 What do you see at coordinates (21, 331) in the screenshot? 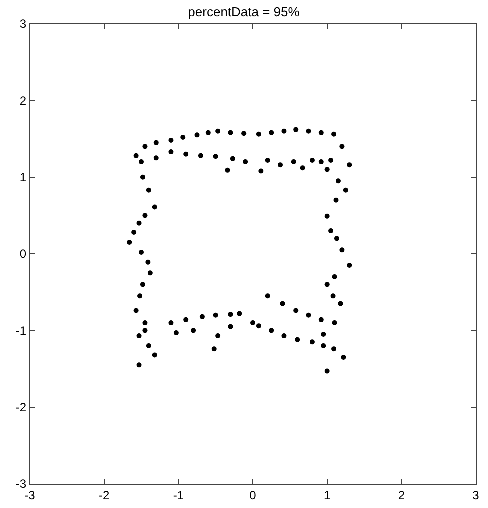
I see `y-tick-label: -1` at bounding box center [21, 331].